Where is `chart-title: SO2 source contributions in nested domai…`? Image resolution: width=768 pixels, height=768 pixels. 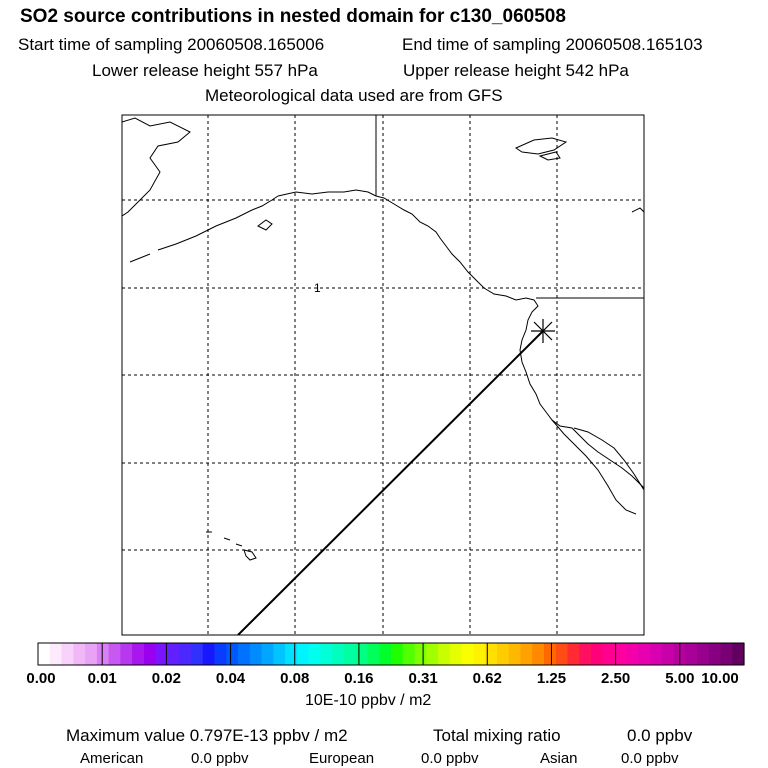 chart-title: SO2 source contributions in nested domai… is located at coordinates (293, 16).